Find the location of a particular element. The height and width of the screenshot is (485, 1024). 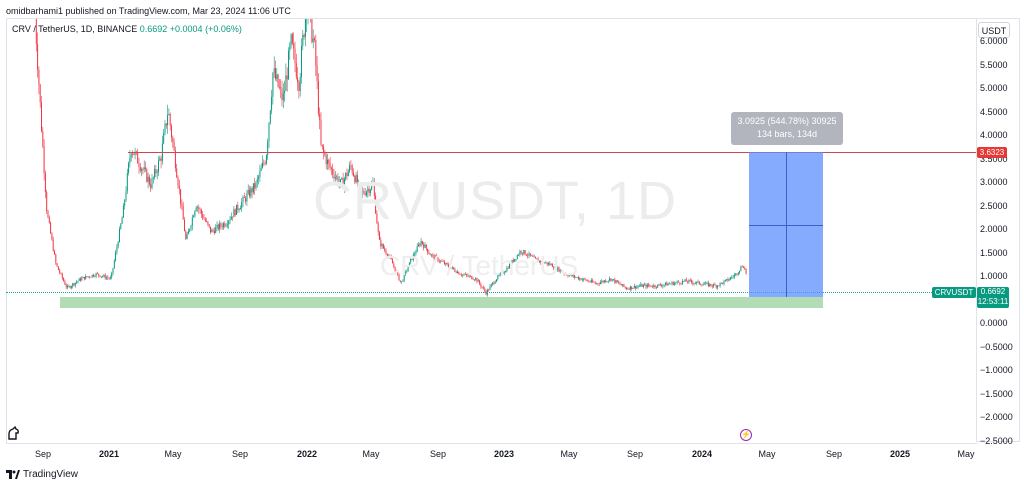

price-tick-label: −1.5000 is located at coordinates (996, 393).